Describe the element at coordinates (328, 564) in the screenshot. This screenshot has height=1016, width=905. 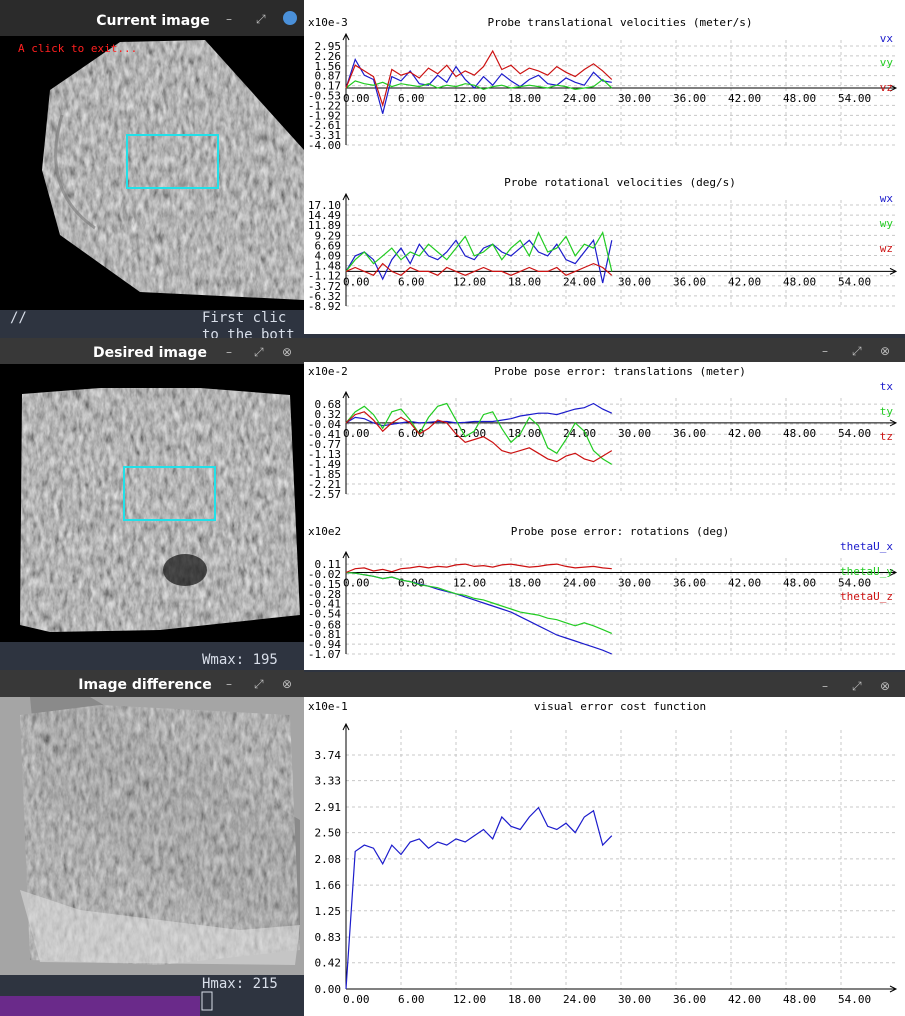
I see `y-tick-label: 0.11` at that location.